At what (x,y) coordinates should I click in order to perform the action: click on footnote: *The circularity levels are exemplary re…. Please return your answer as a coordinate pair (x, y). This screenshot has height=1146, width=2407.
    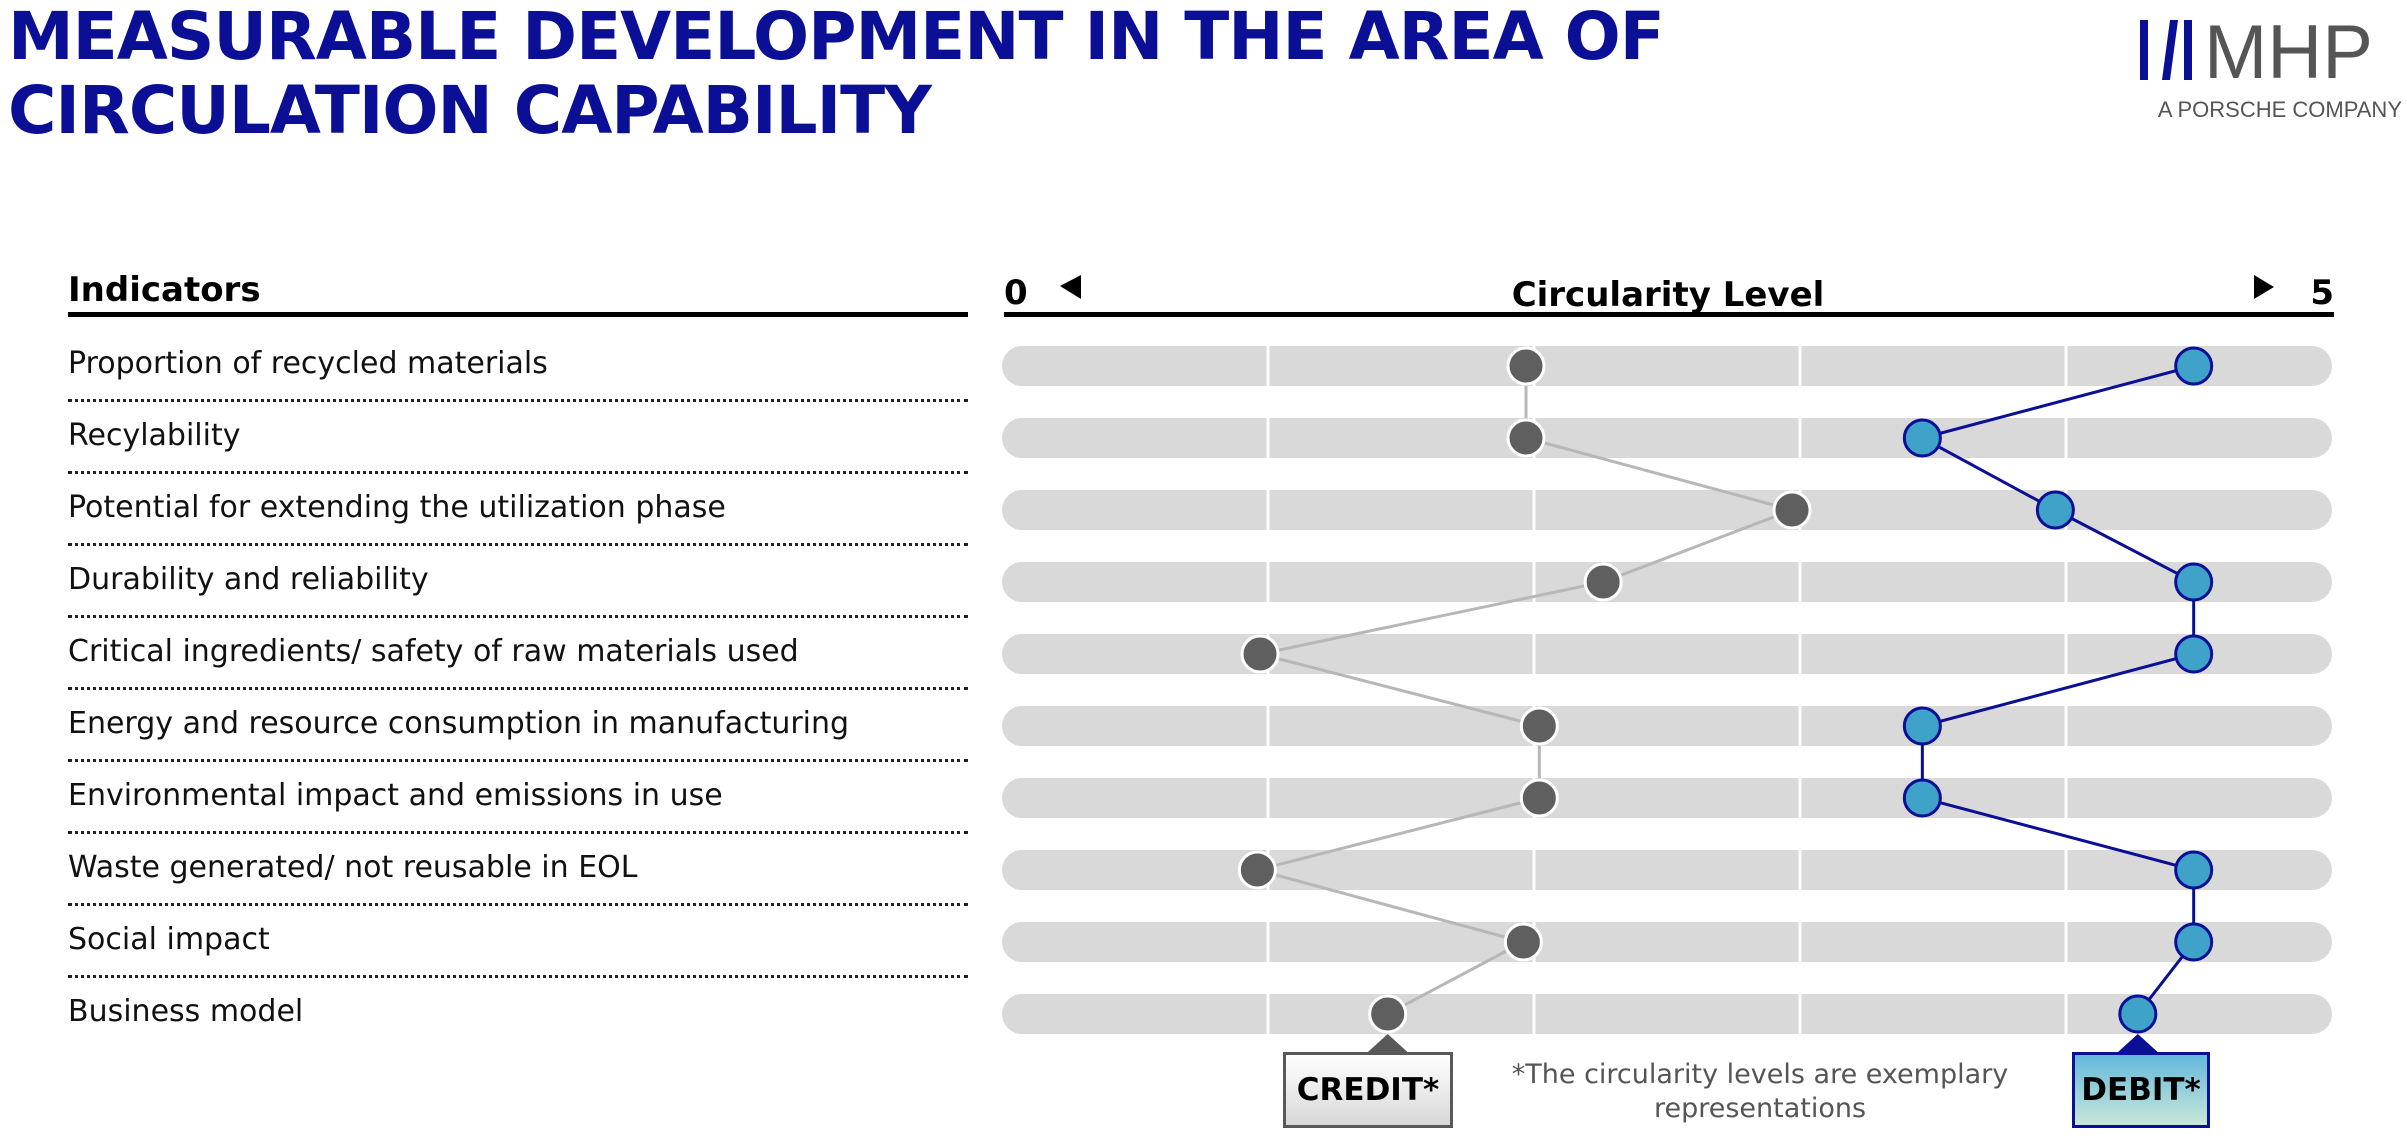
    Looking at the image, I should click on (1760, 1092).